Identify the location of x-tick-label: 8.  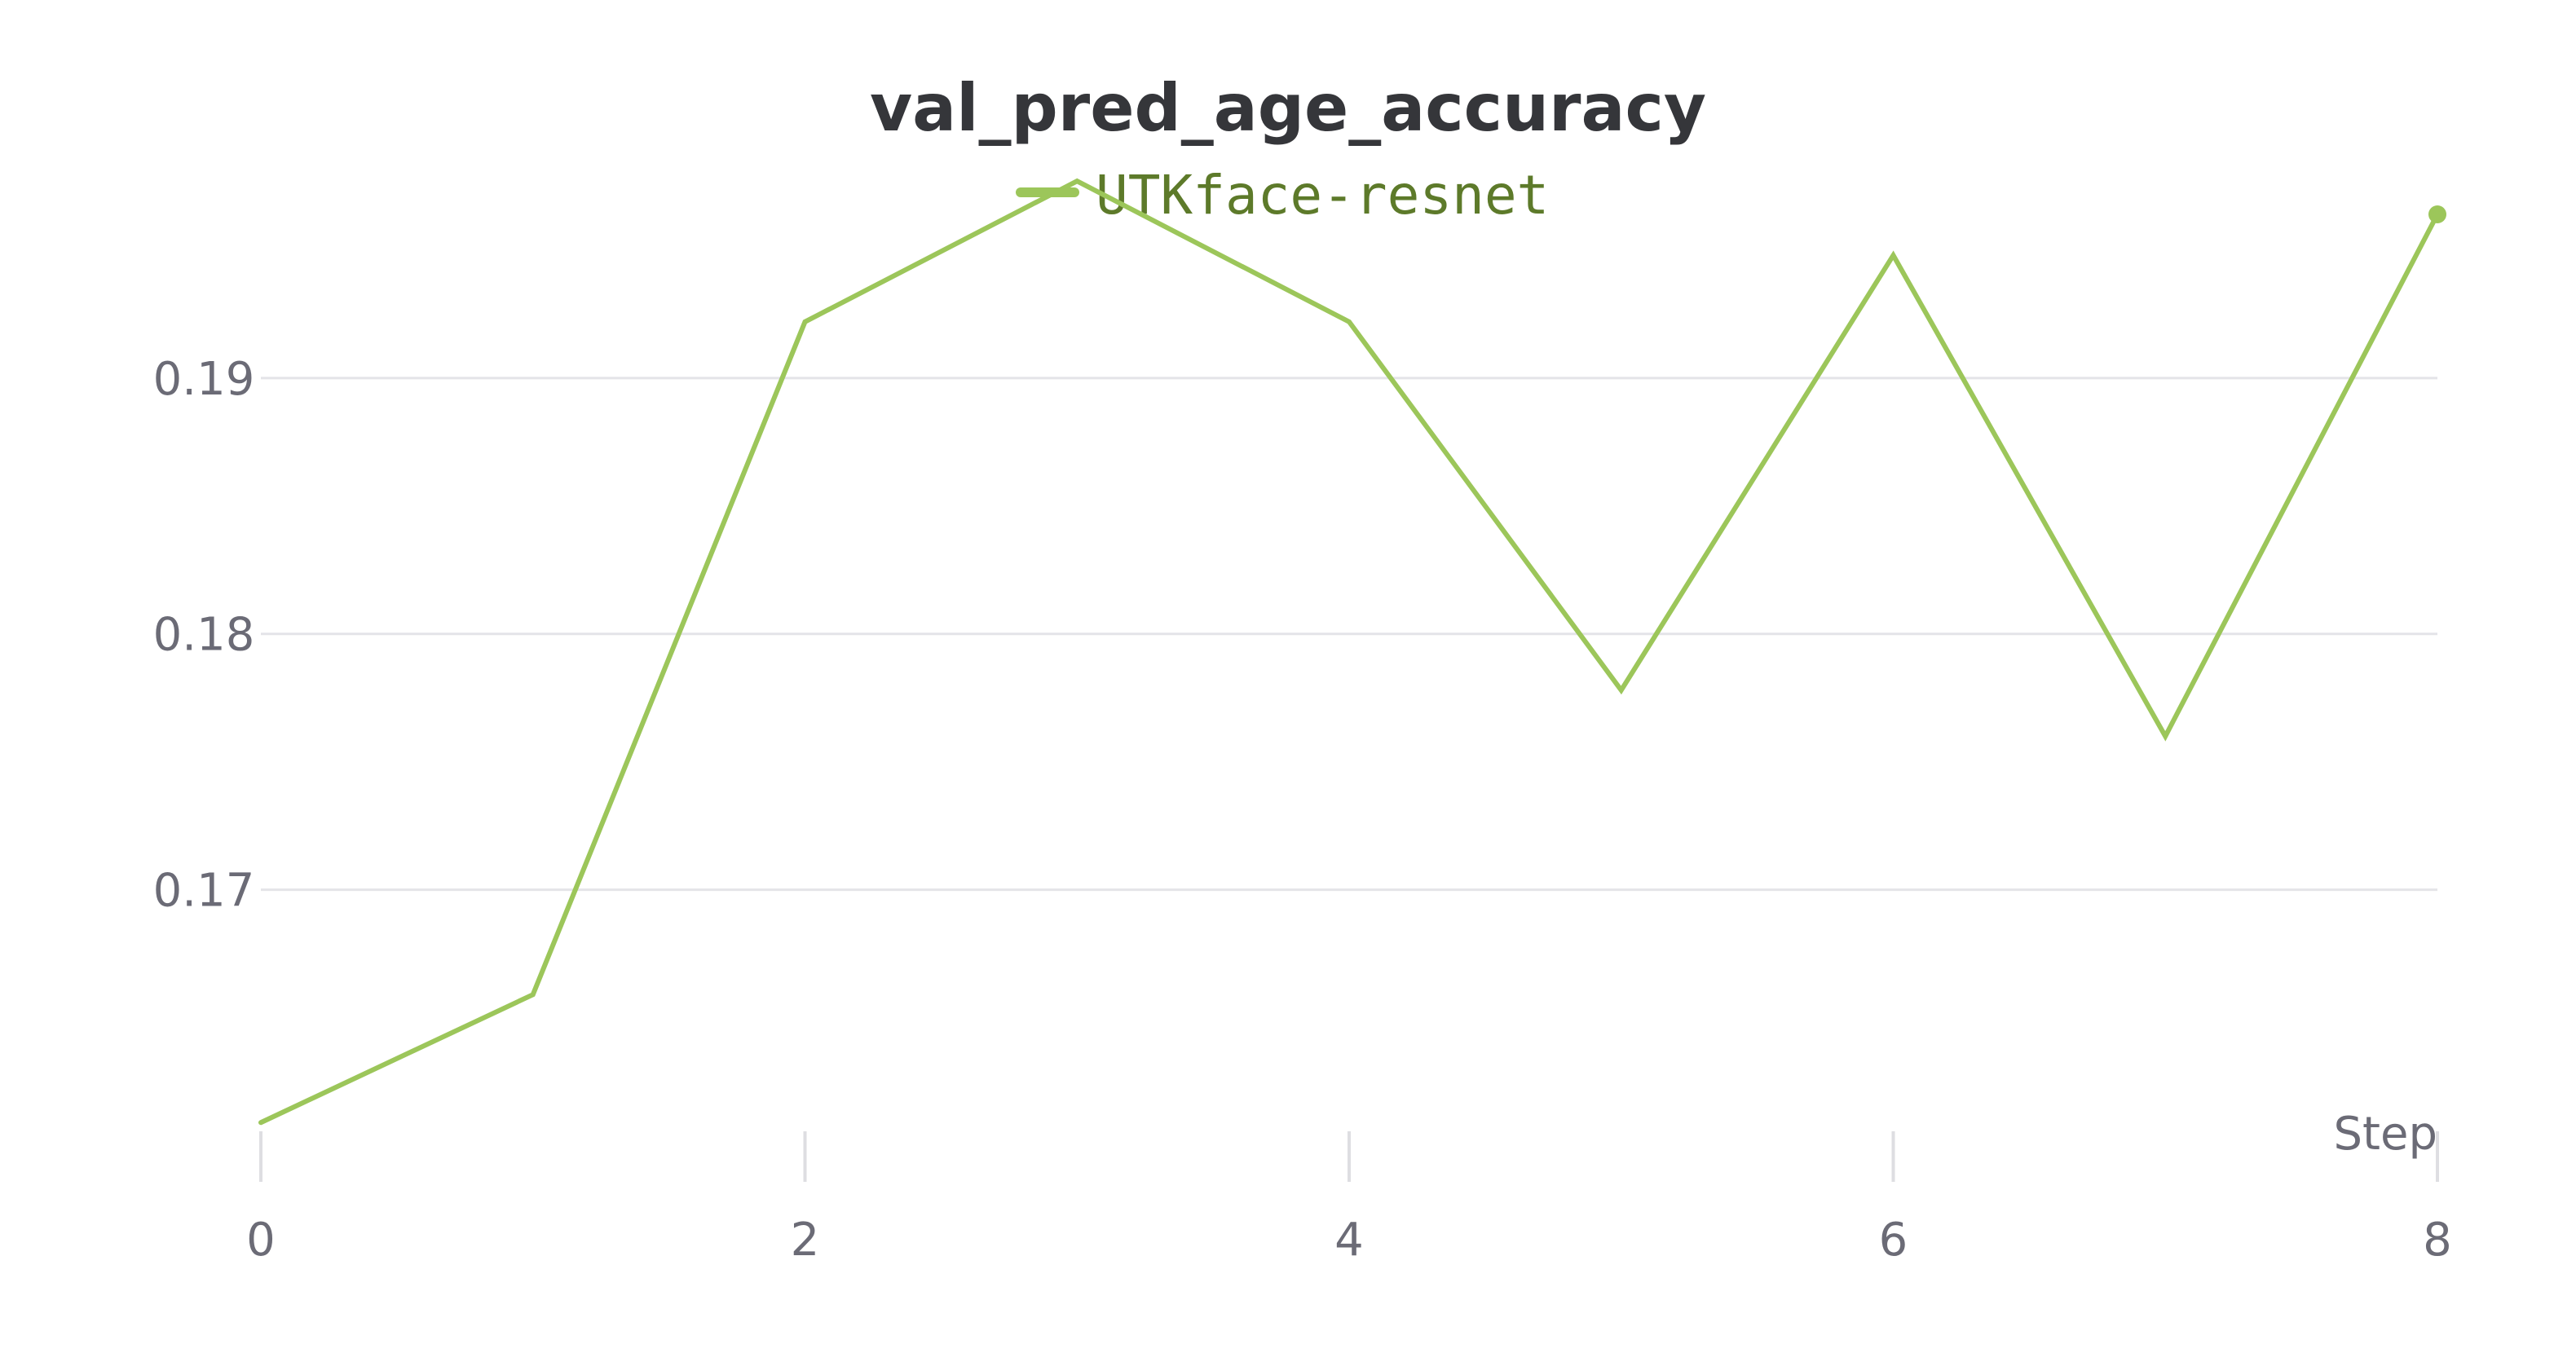
(2437, 1240).